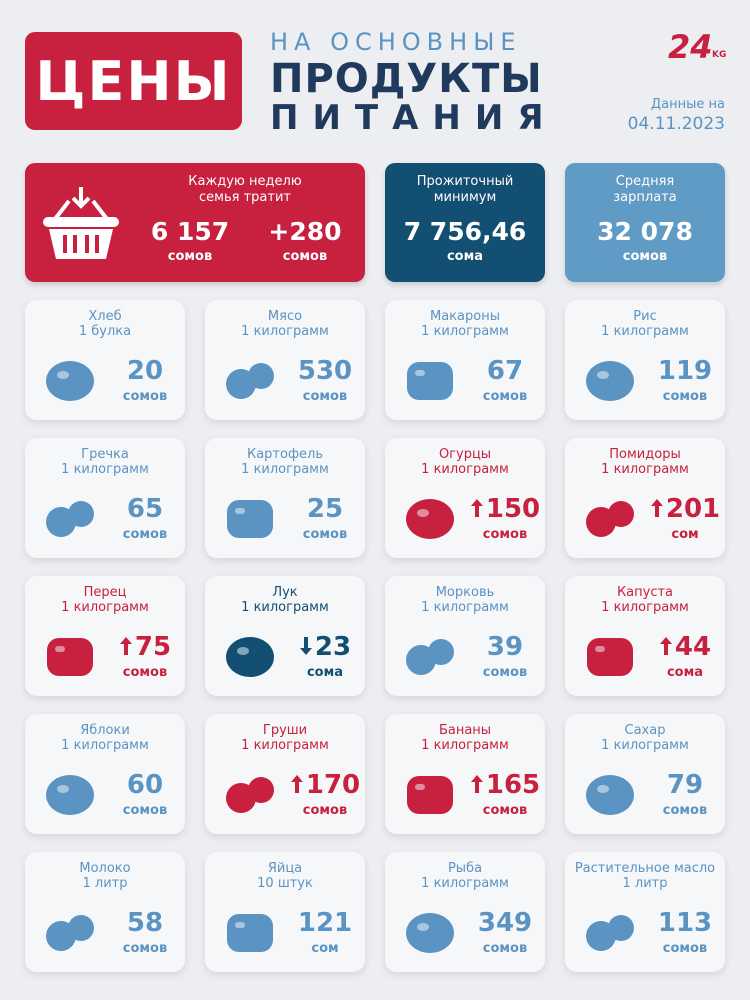 The height and width of the screenshot is (1000, 750). Describe the element at coordinates (333, 647) in the screenshot. I see `price-value: 23` at that location.